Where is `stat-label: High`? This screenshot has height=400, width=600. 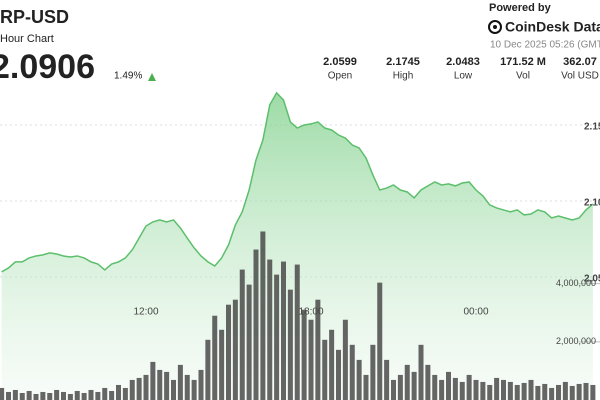
stat-label: High is located at coordinates (403, 76).